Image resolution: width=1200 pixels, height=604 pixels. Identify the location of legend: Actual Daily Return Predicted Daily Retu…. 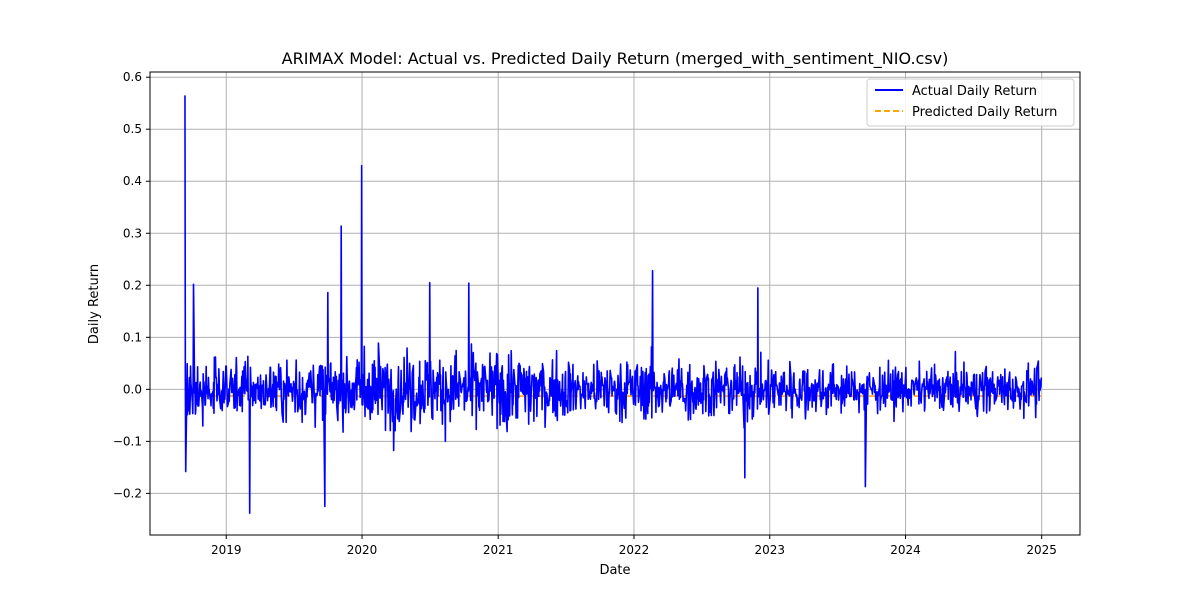
(970, 102).